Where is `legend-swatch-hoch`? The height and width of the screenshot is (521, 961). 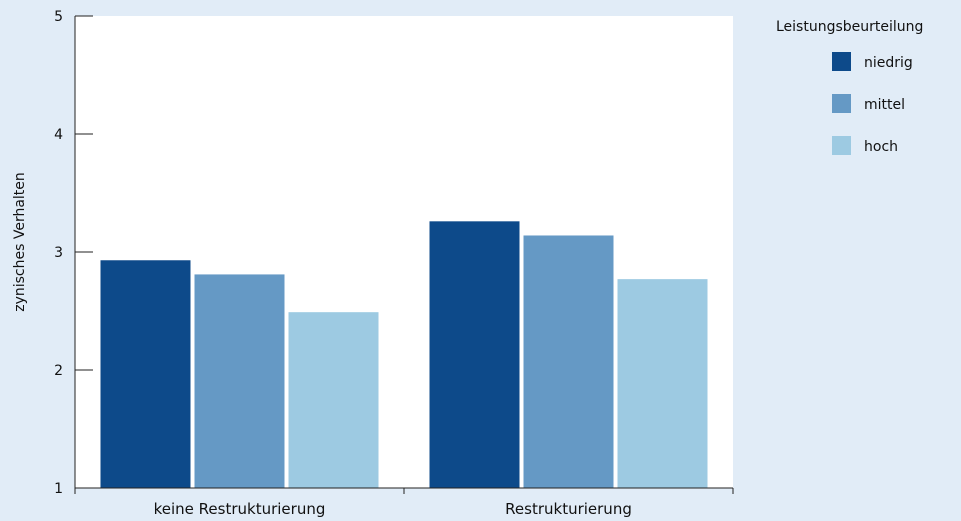 legend-swatch-hoch is located at coordinates (841, 145).